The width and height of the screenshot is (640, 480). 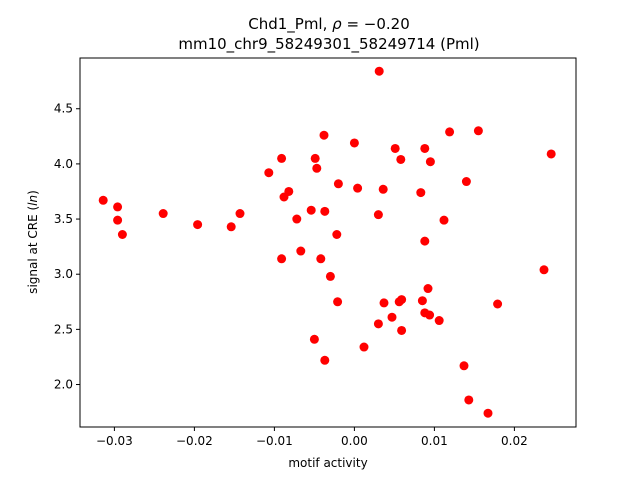 What do you see at coordinates (63, 274) in the screenshot?
I see `y-tick-label-3: 3.0` at bounding box center [63, 274].